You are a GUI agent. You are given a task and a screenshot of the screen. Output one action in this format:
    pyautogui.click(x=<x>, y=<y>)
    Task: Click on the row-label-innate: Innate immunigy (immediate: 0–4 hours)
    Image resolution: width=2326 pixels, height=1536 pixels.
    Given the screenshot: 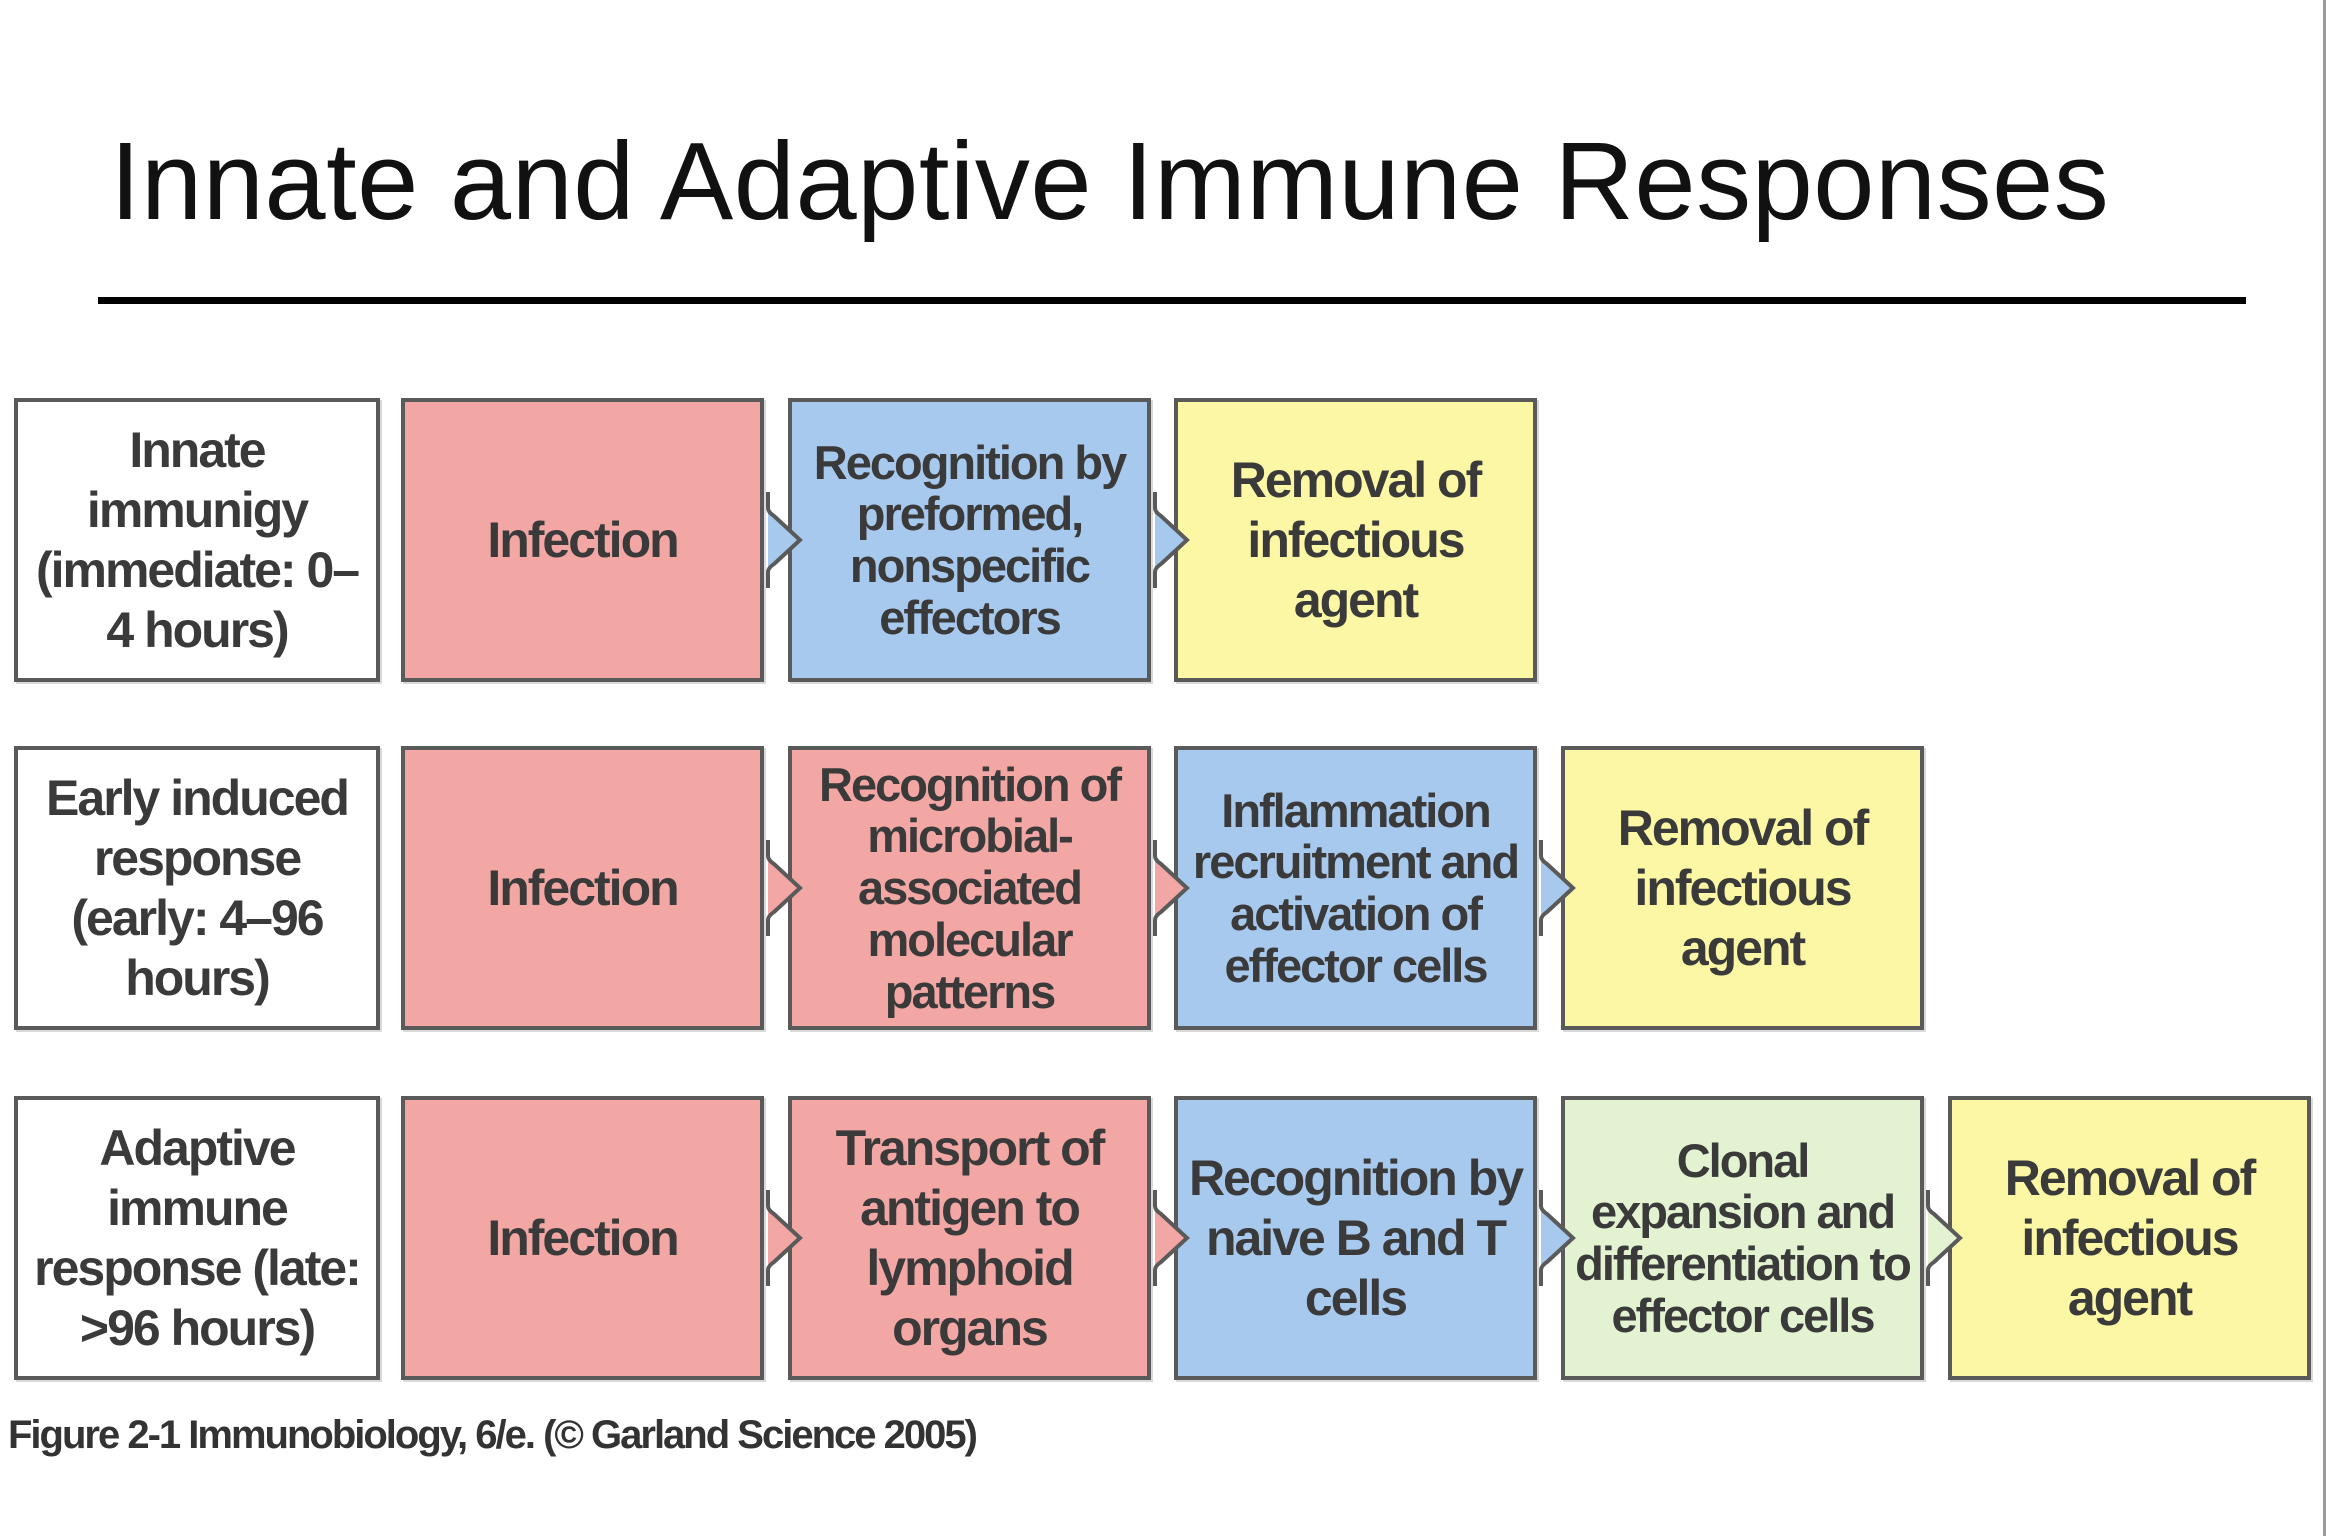 What is the action you would take?
    pyautogui.click(x=197, y=540)
    